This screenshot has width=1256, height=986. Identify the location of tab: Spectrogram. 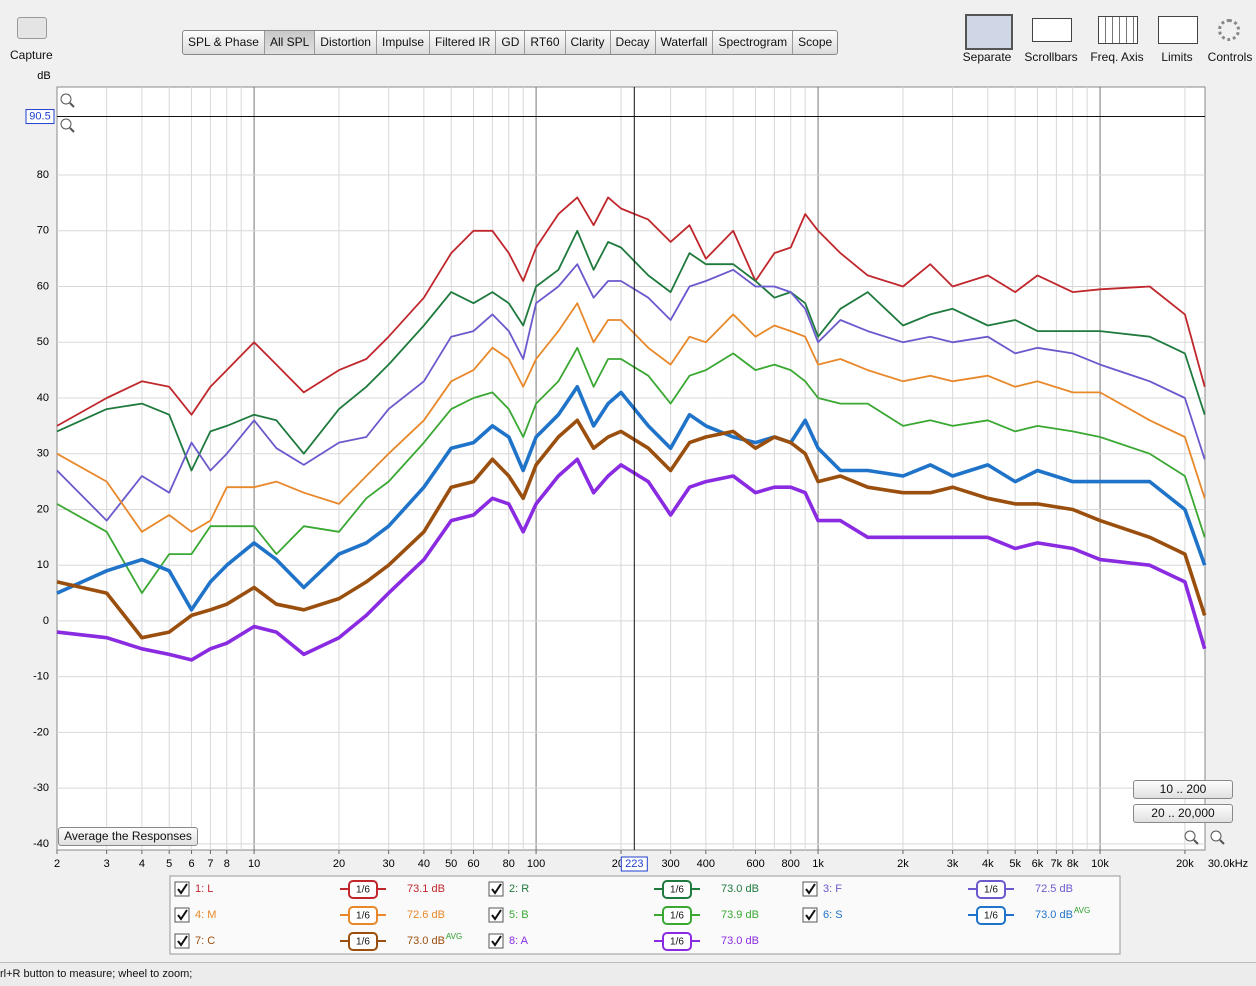
(753, 42).